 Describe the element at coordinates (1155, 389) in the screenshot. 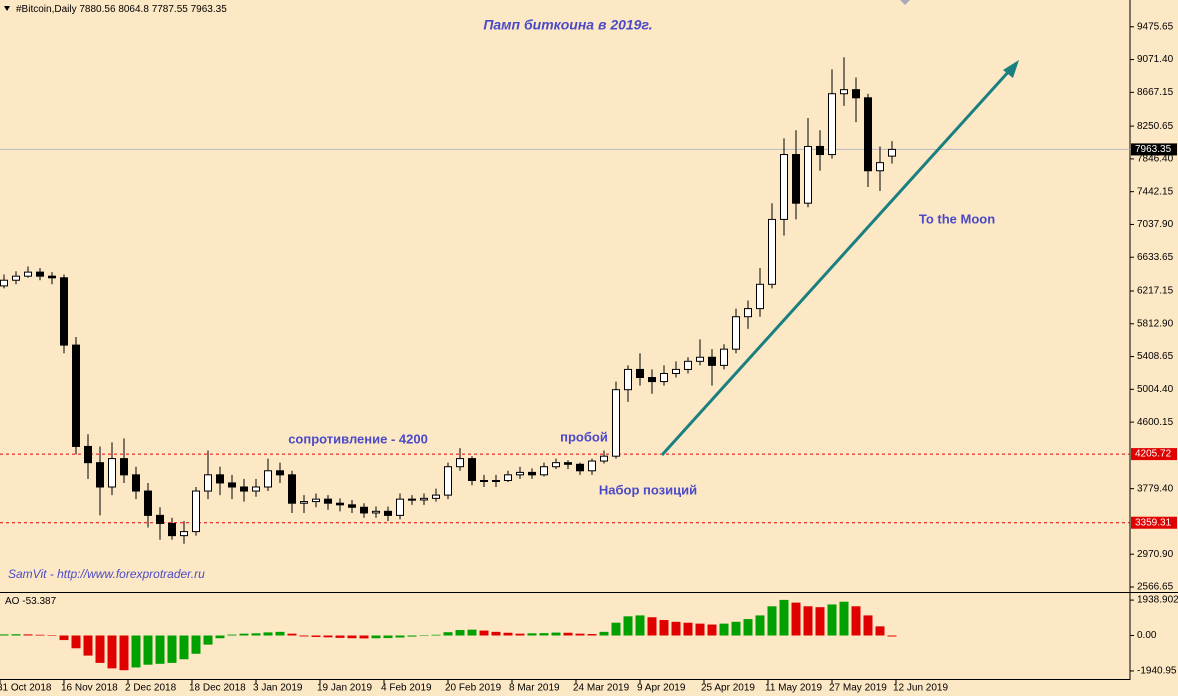

I see `y-tick-label: 5004.40` at that location.